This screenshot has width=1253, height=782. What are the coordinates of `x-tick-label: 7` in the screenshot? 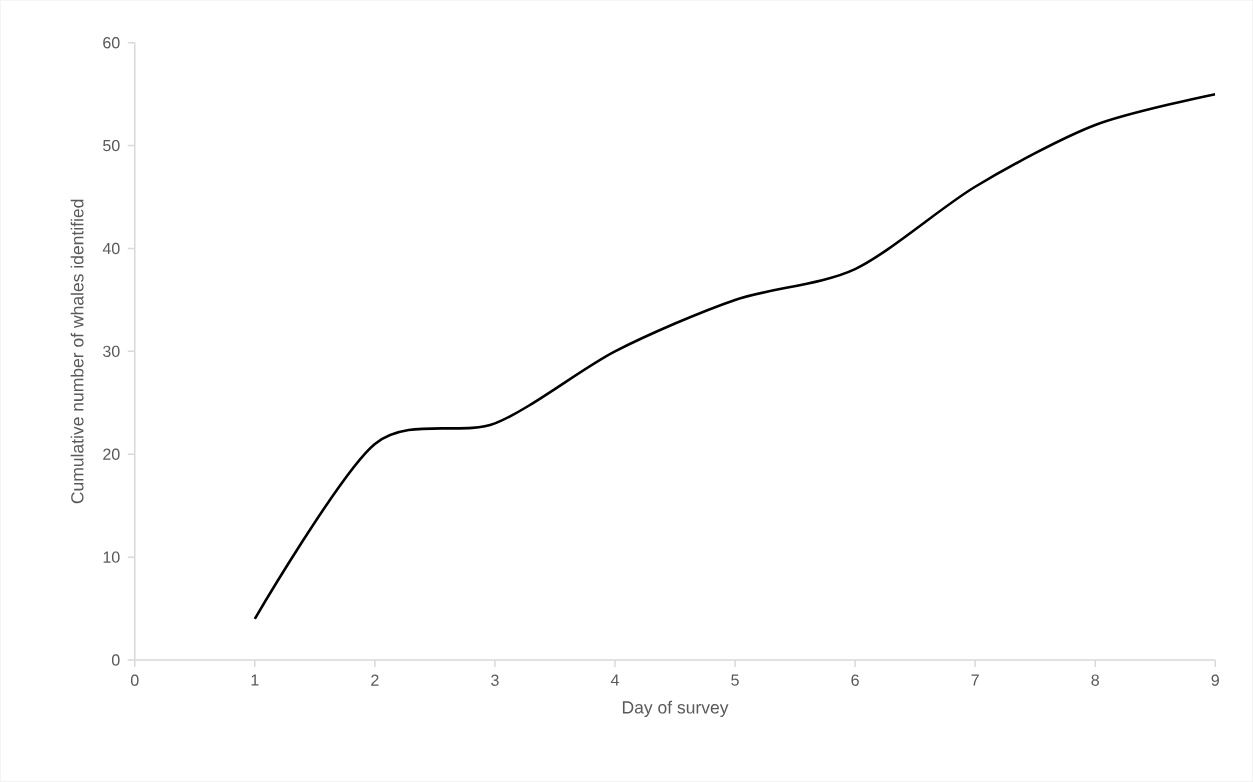 It's located at (975, 680).